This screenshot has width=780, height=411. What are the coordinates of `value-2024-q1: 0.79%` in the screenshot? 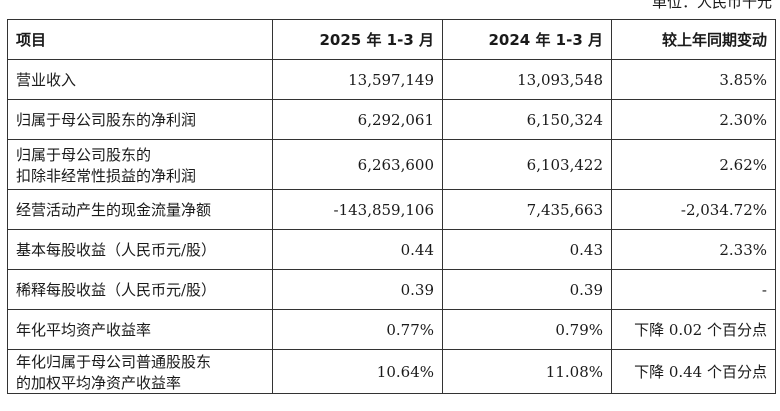 It's located at (527, 329).